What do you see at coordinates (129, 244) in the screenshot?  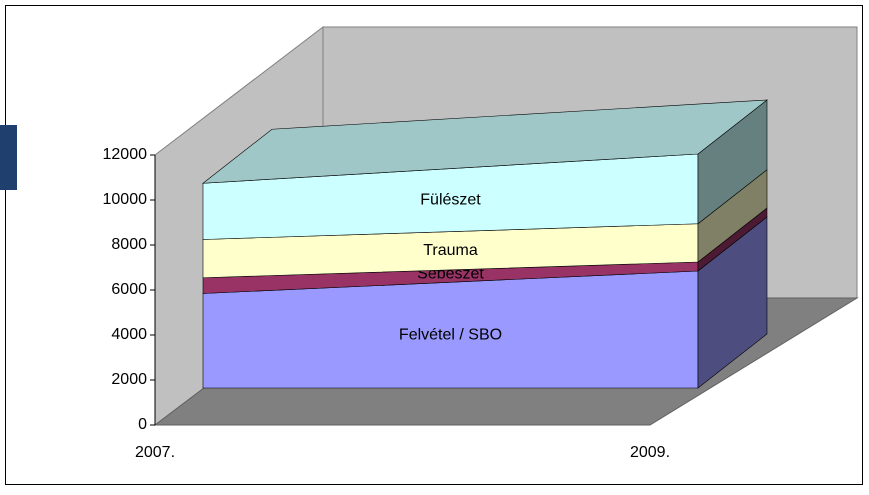 I see `y-tick-label: 8000` at bounding box center [129, 244].